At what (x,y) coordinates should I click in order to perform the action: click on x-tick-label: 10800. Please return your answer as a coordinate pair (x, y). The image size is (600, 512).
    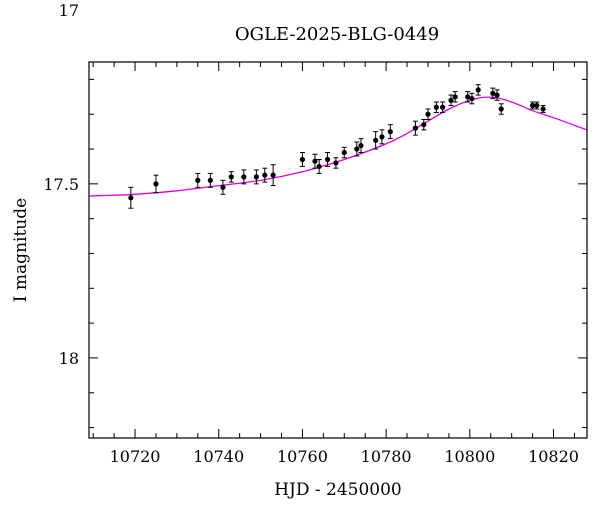
    Looking at the image, I should click on (469, 456).